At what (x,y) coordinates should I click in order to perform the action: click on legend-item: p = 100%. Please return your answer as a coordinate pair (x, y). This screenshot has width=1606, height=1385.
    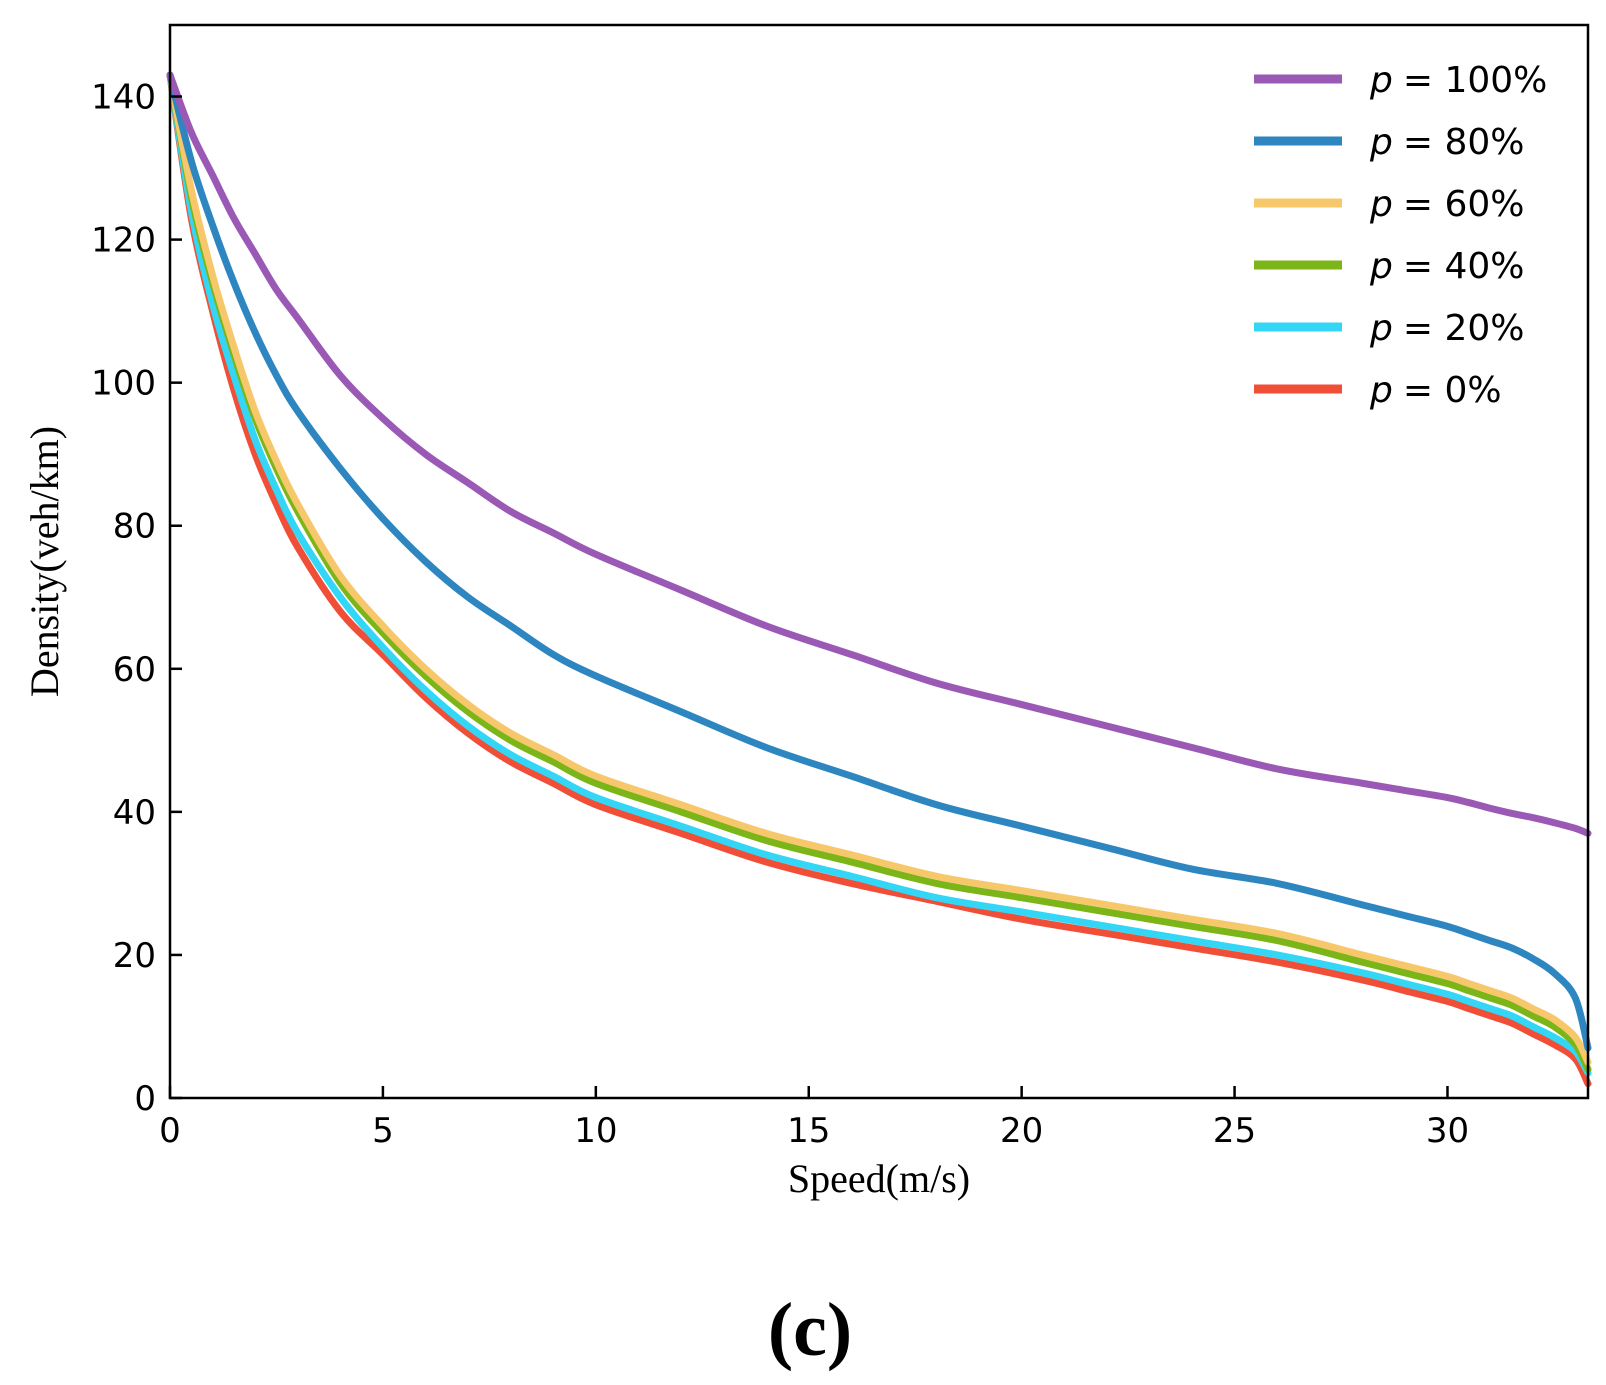
    Looking at the image, I should click on (1400, 80).